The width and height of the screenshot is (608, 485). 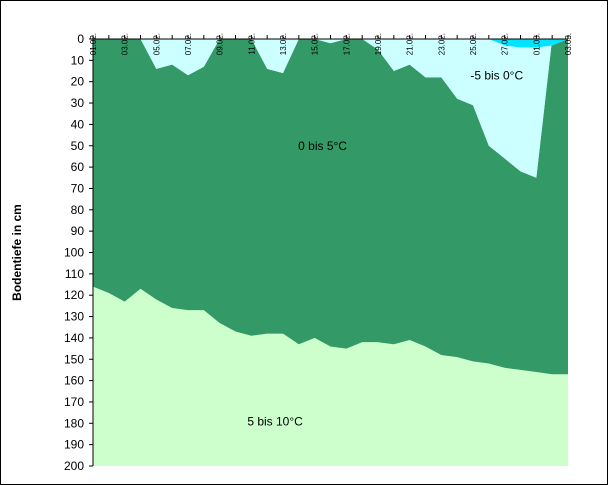 What do you see at coordinates (125, 44) in the screenshot?
I see `x-date-label: 03.02.` at bounding box center [125, 44].